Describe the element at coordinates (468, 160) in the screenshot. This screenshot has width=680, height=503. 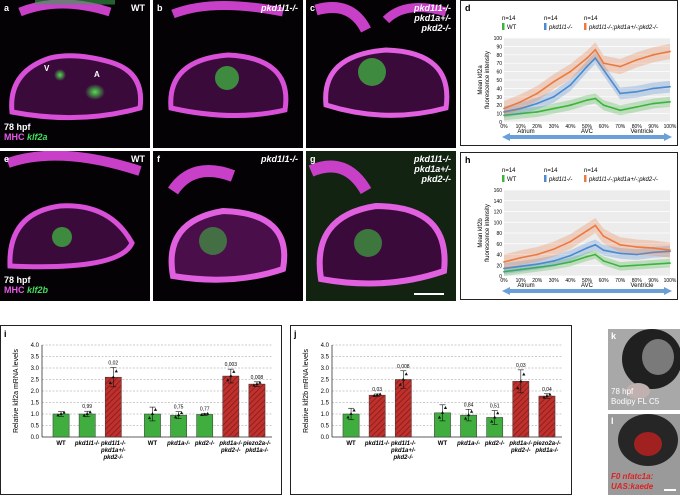
I see `panel-letter: h` at that location.